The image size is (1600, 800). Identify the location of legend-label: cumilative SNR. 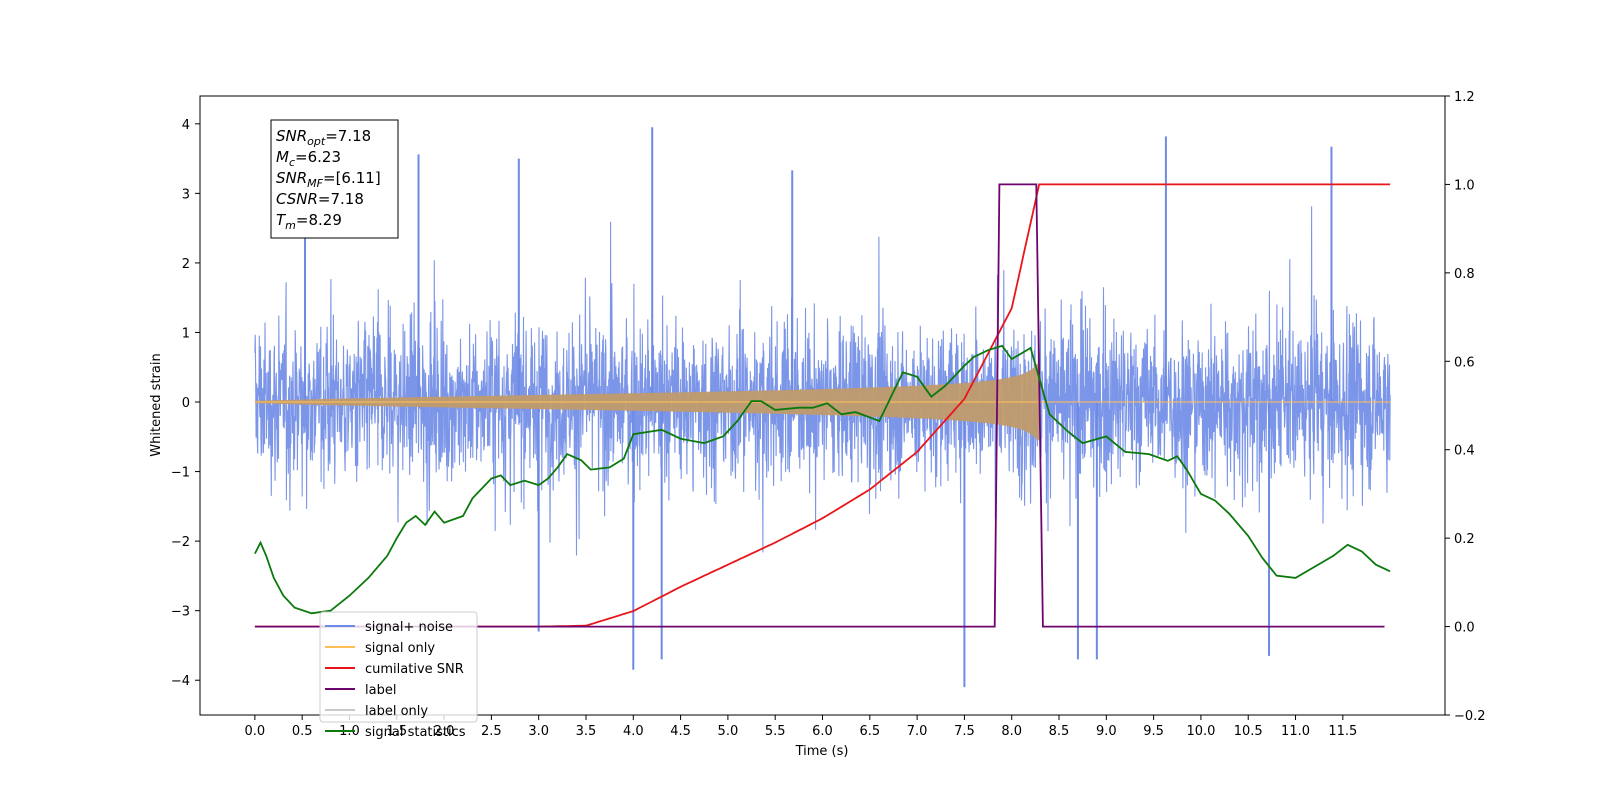
(414, 669).